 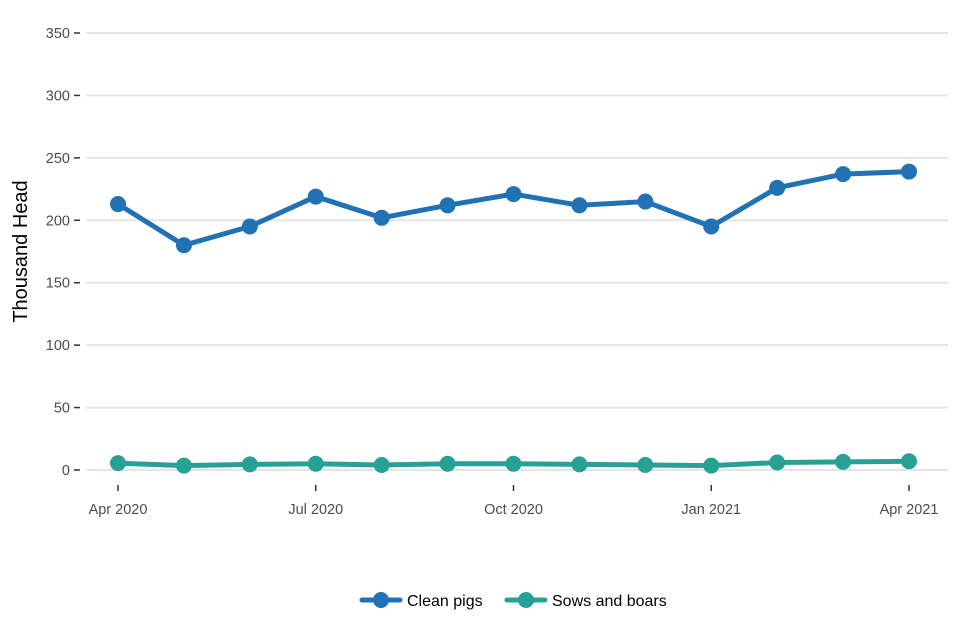 I want to click on x-tick-label: Jan 2021, so click(x=711, y=510).